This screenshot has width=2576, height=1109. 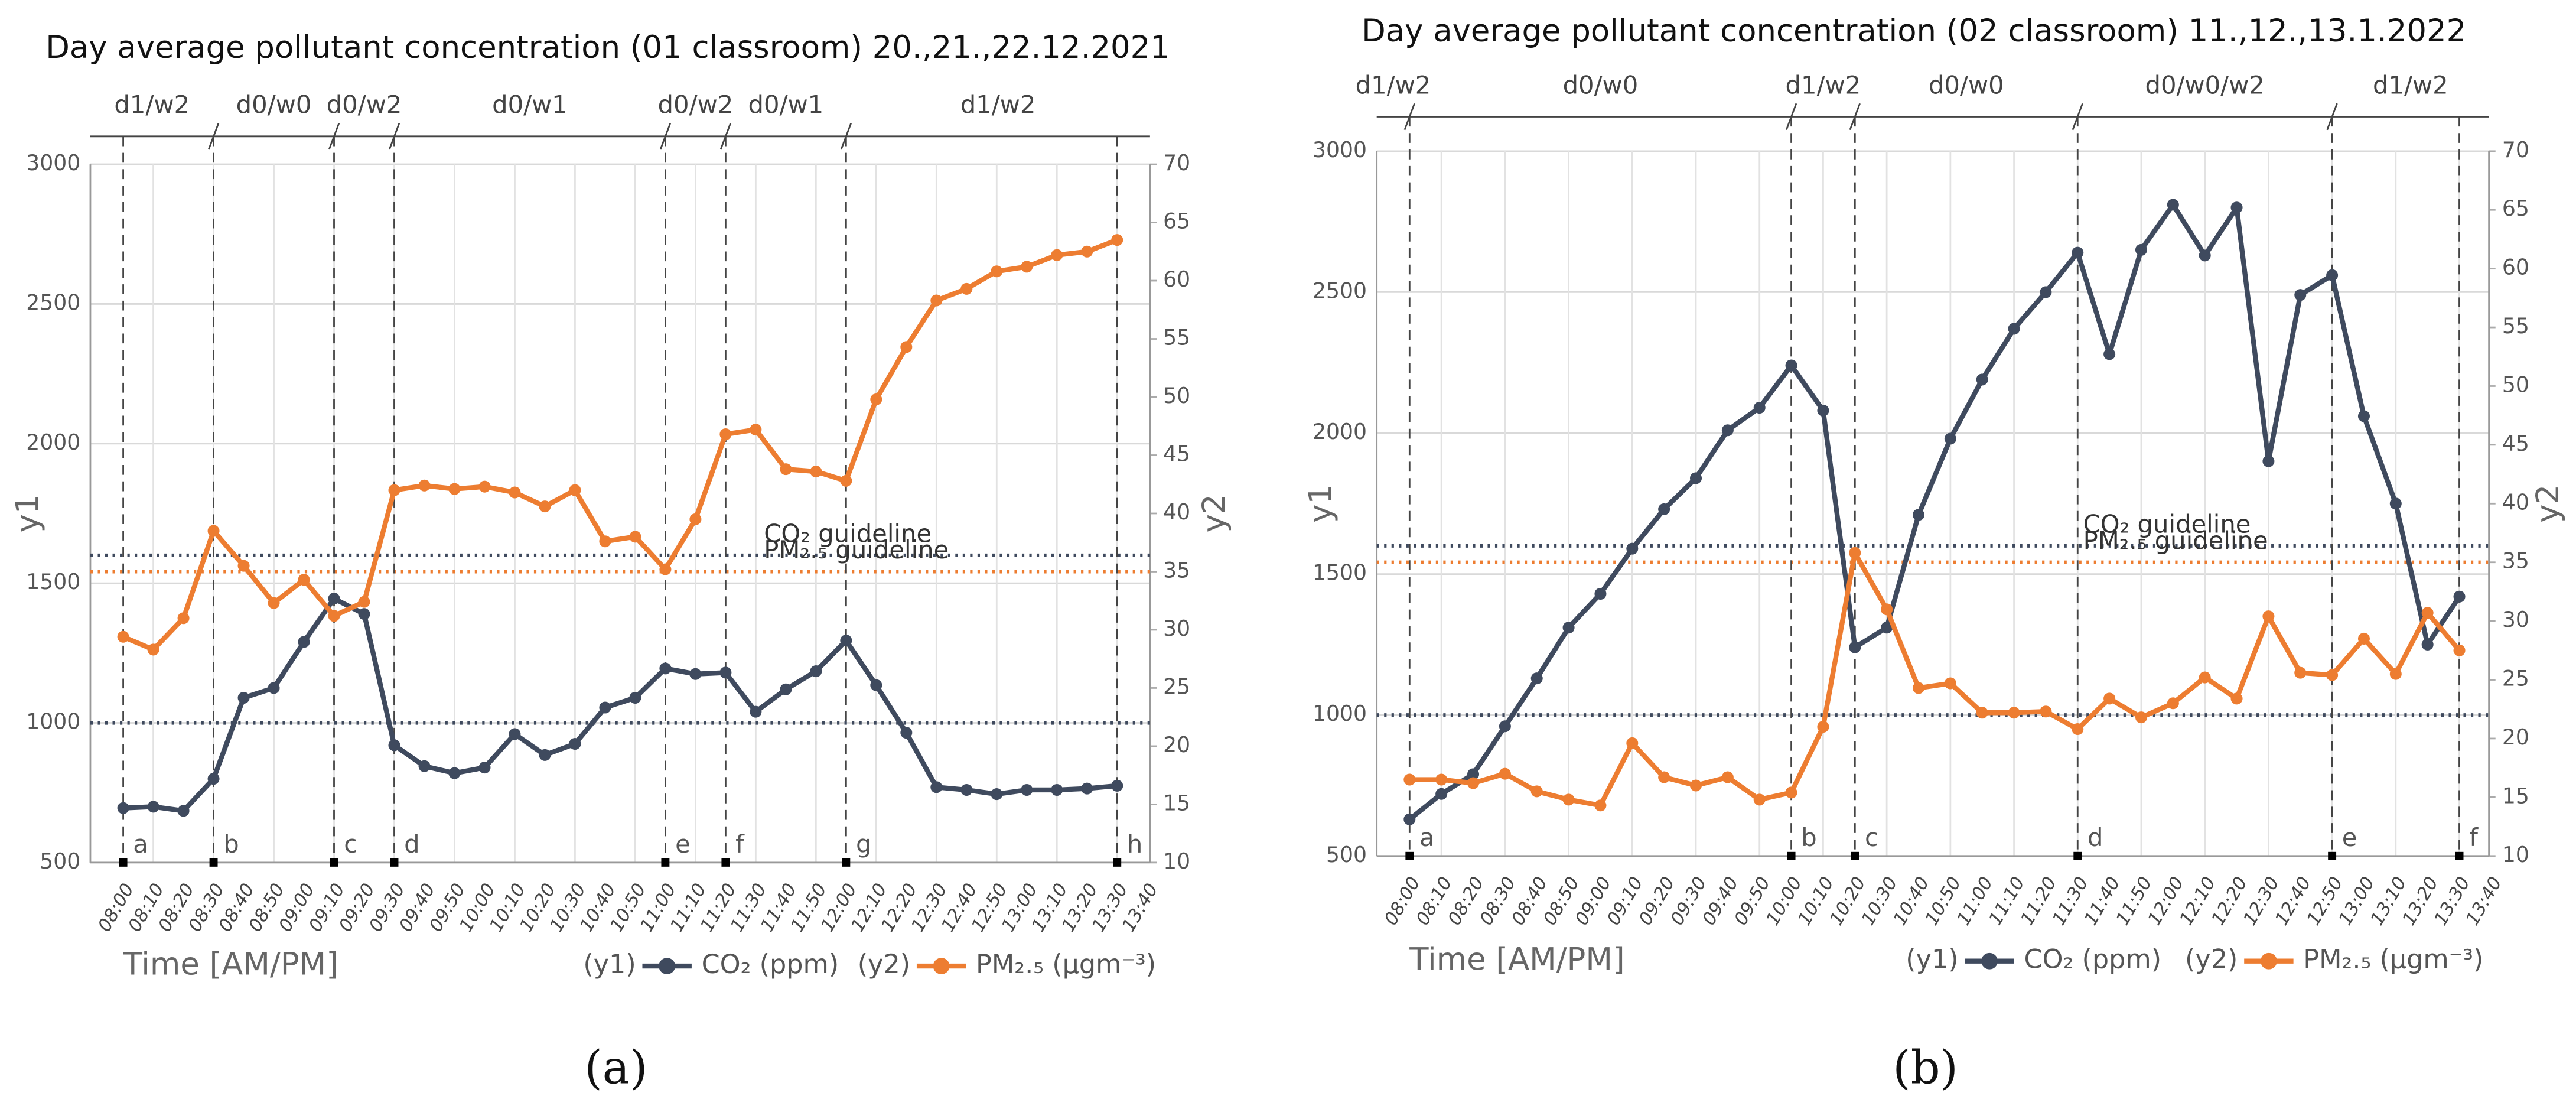 What do you see at coordinates (1926, 1068) in the screenshot?
I see `caption: (b)` at bounding box center [1926, 1068].